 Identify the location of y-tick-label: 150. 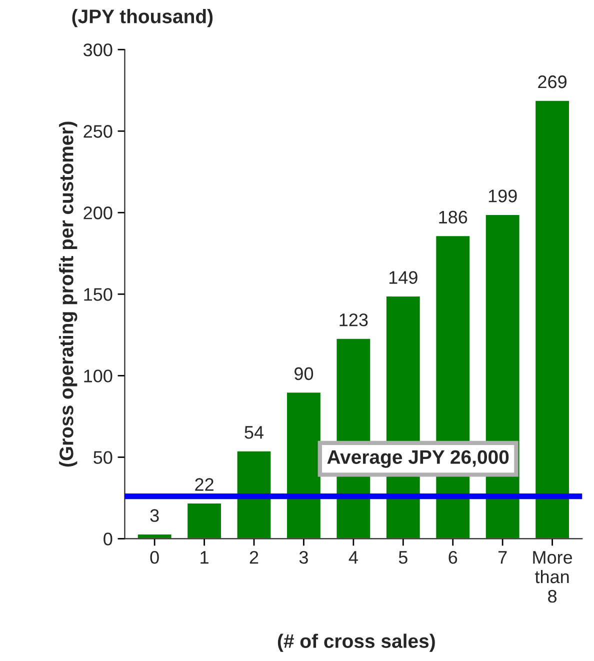
(98, 294).